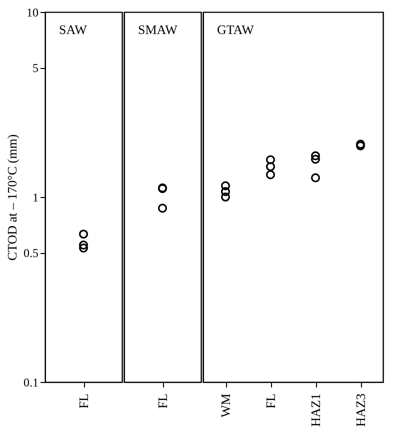 The height and width of the screenshot is (445, 407). What do you see at coordinates (236, 29) in the screenshot?
I see `text: GTAW` at bounding box center [236, 29].